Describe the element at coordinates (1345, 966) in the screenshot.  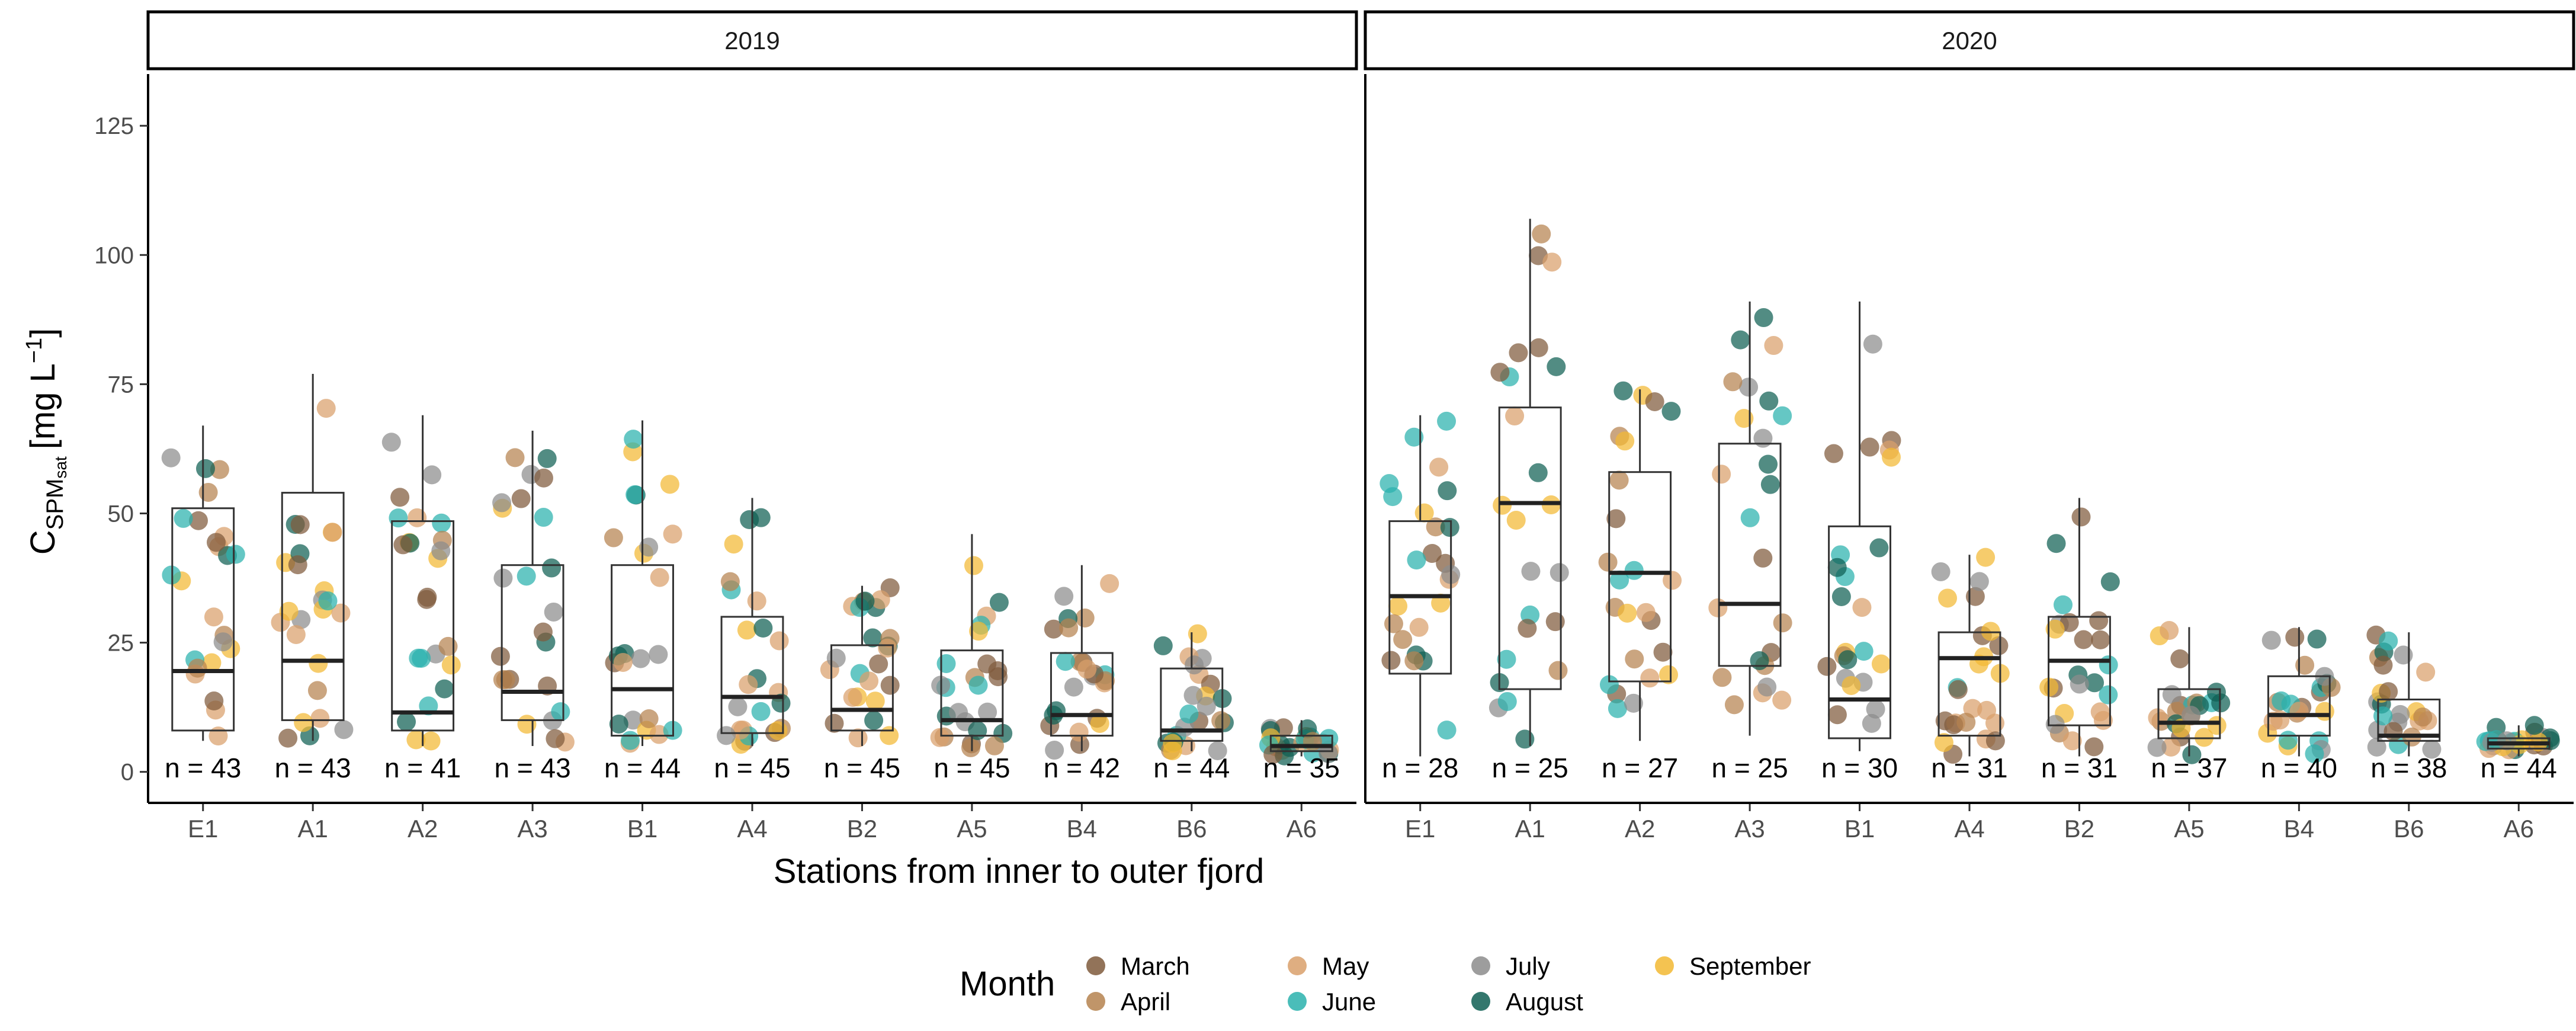
I see `legend-label: May` at that location.